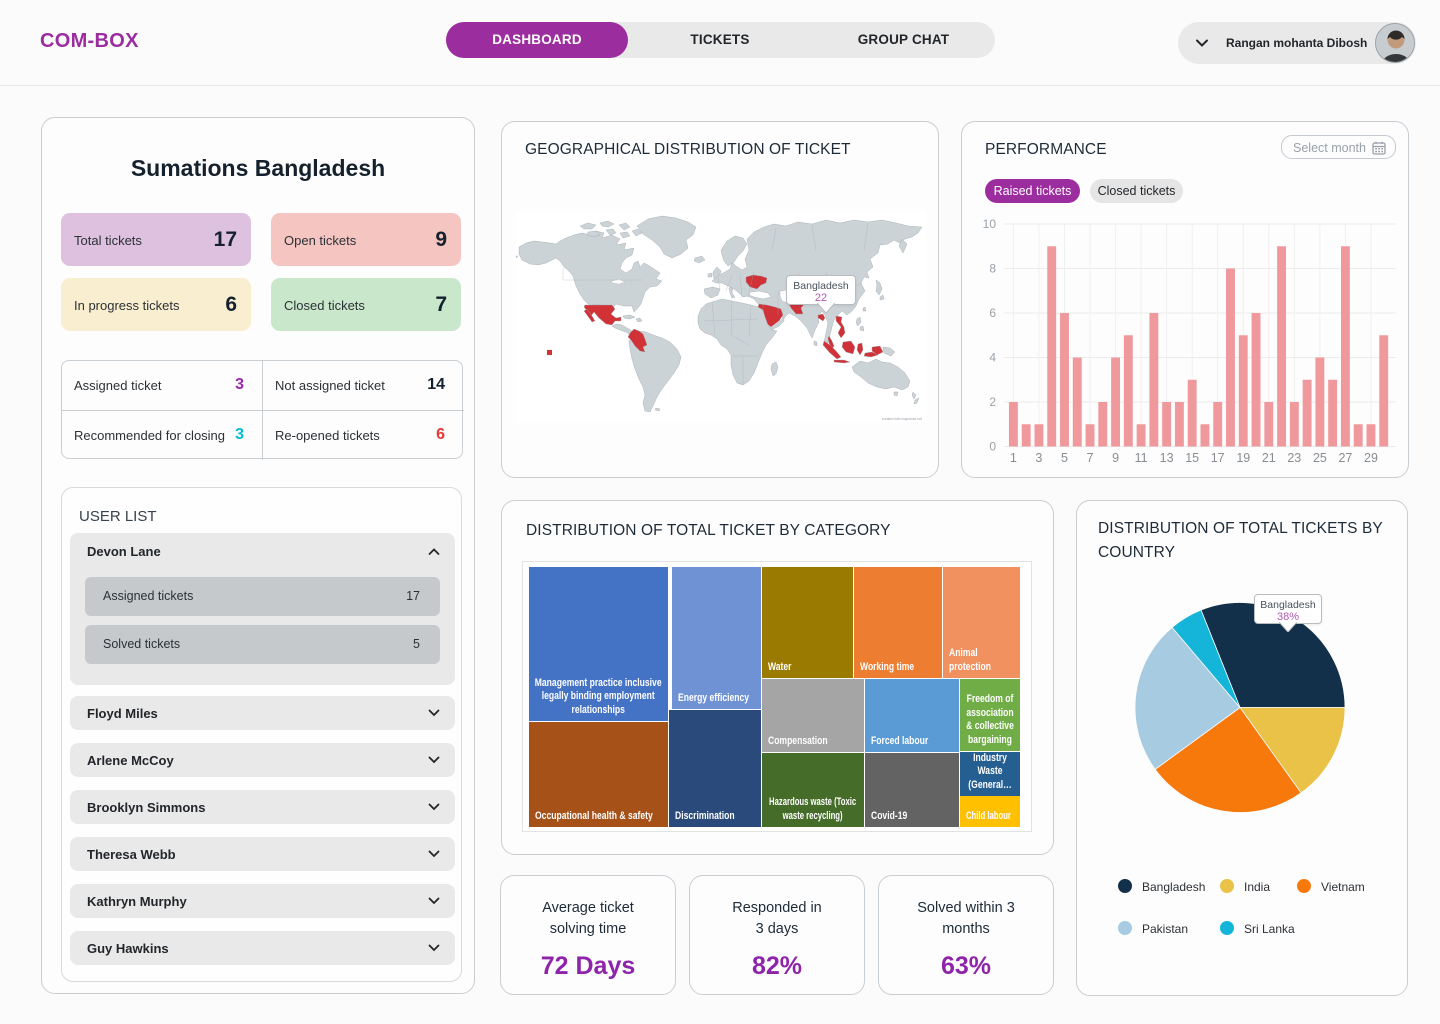  I want to click on svg-text: 9, so click(1115, 458).